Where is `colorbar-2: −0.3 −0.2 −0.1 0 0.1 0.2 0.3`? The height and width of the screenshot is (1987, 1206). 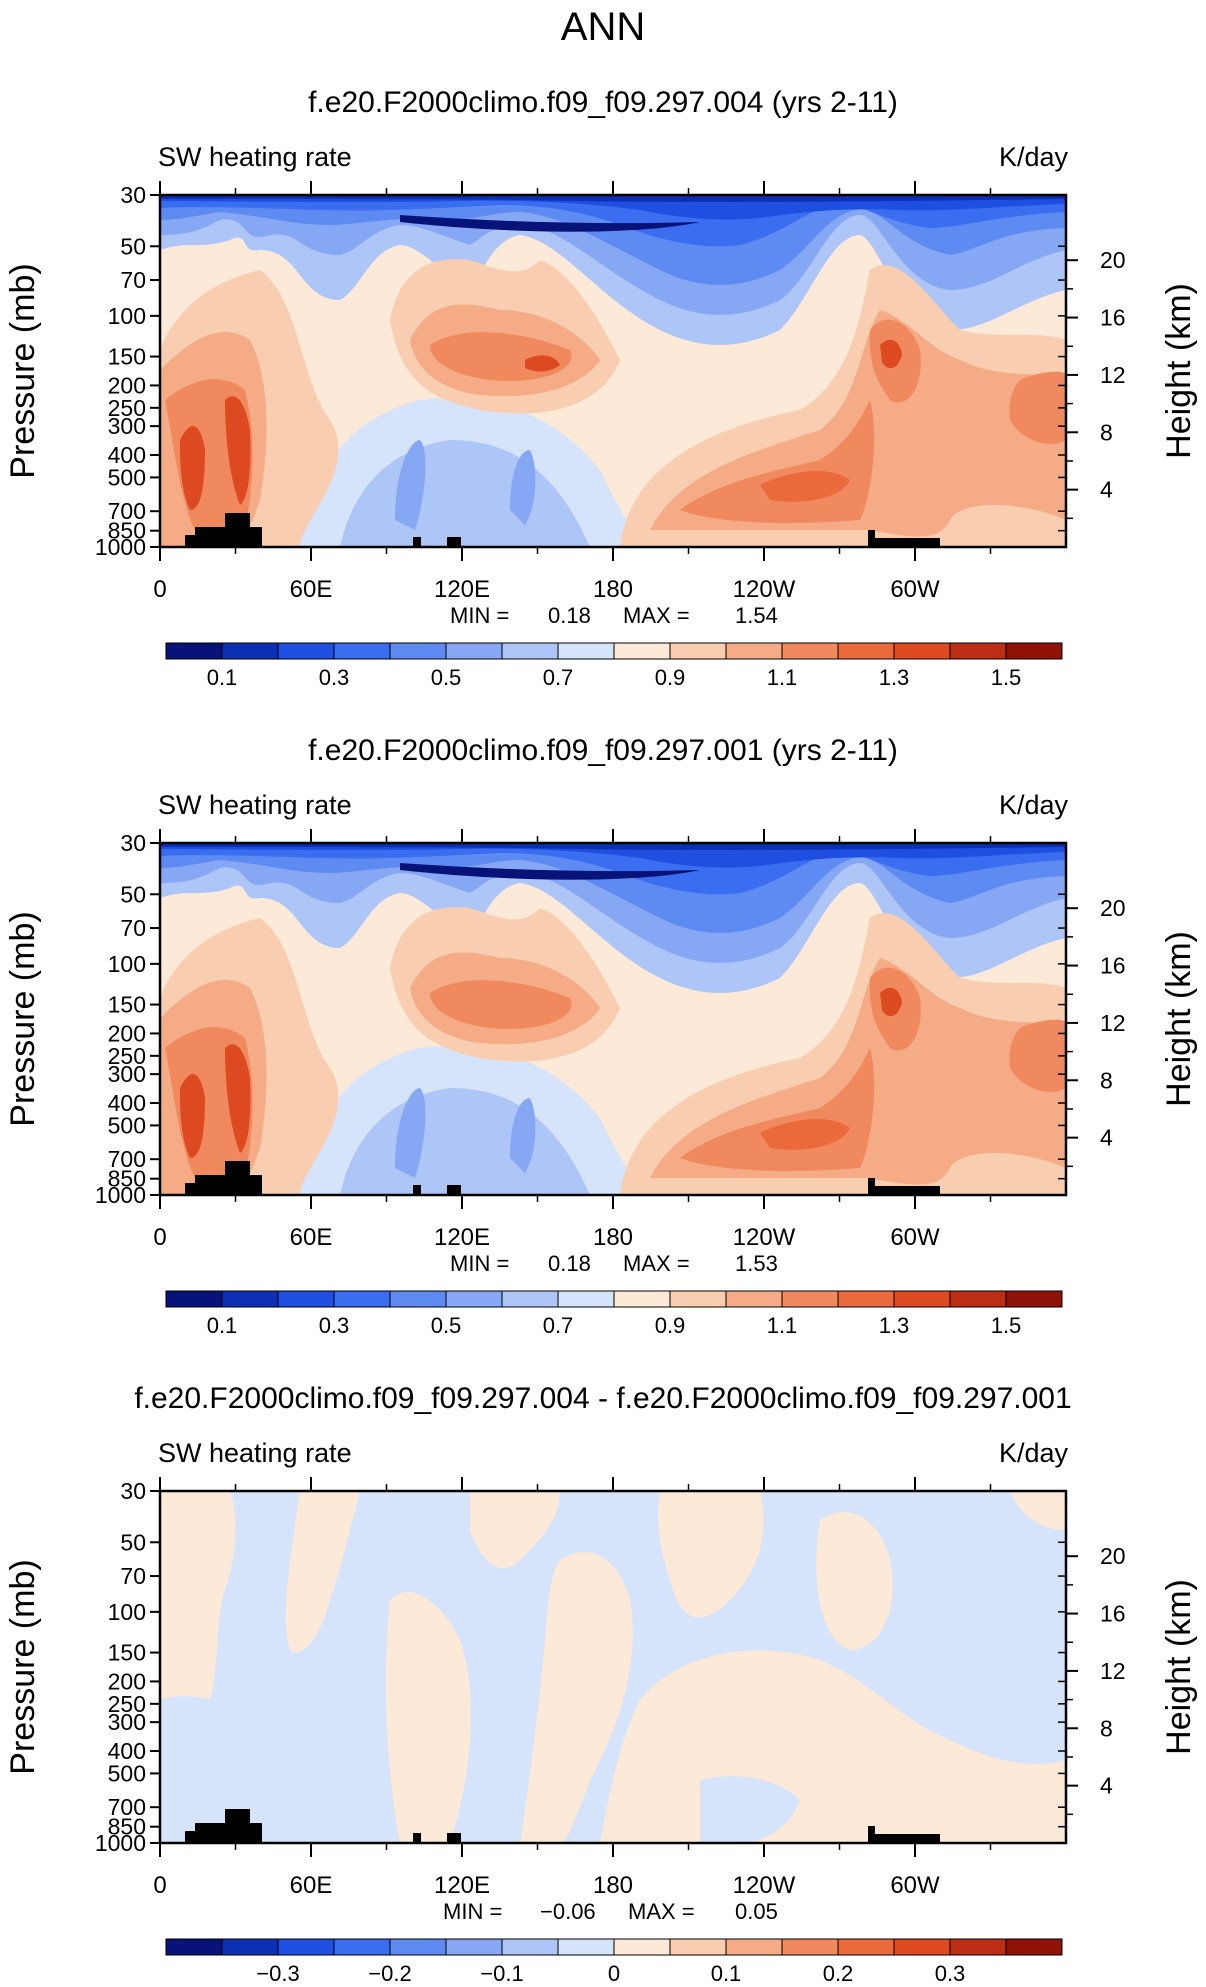 colorbar-2: −0.3 −0.2 −0.1 0 0.1 0.2 0.3 is located at coordinates (614, 1962).